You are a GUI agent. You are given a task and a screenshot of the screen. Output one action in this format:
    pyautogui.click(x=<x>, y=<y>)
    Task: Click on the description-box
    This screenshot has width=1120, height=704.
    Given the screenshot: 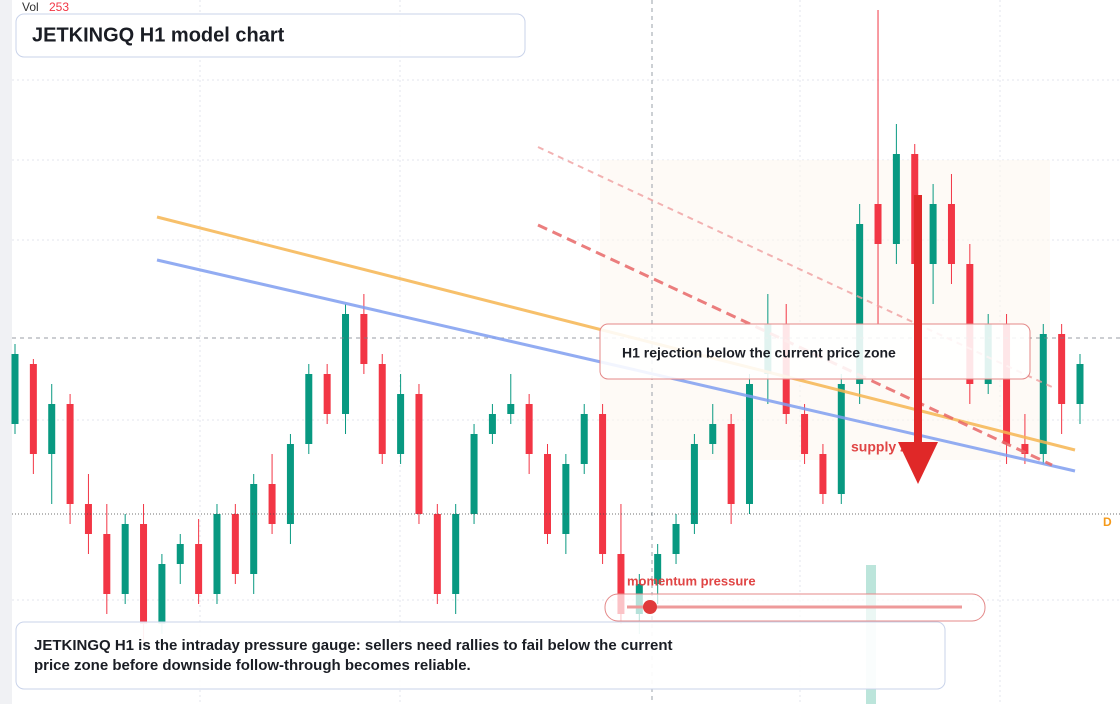 What is the action you would take?
    pyautogui.click(x=480, y=655)
    